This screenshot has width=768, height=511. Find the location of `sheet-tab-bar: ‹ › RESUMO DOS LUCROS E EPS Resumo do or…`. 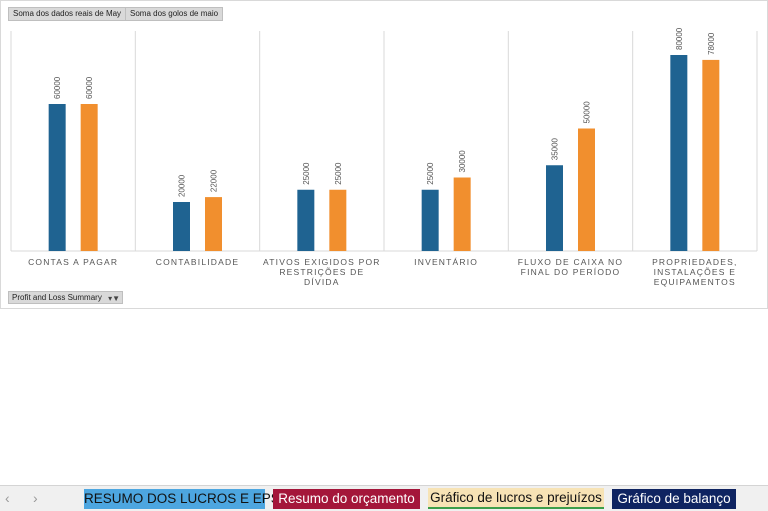

sheet-tab-bar: ‹ › RESUMO DOS LUCROS E EPS Resumo do or… is located at coordinates (384, 498).